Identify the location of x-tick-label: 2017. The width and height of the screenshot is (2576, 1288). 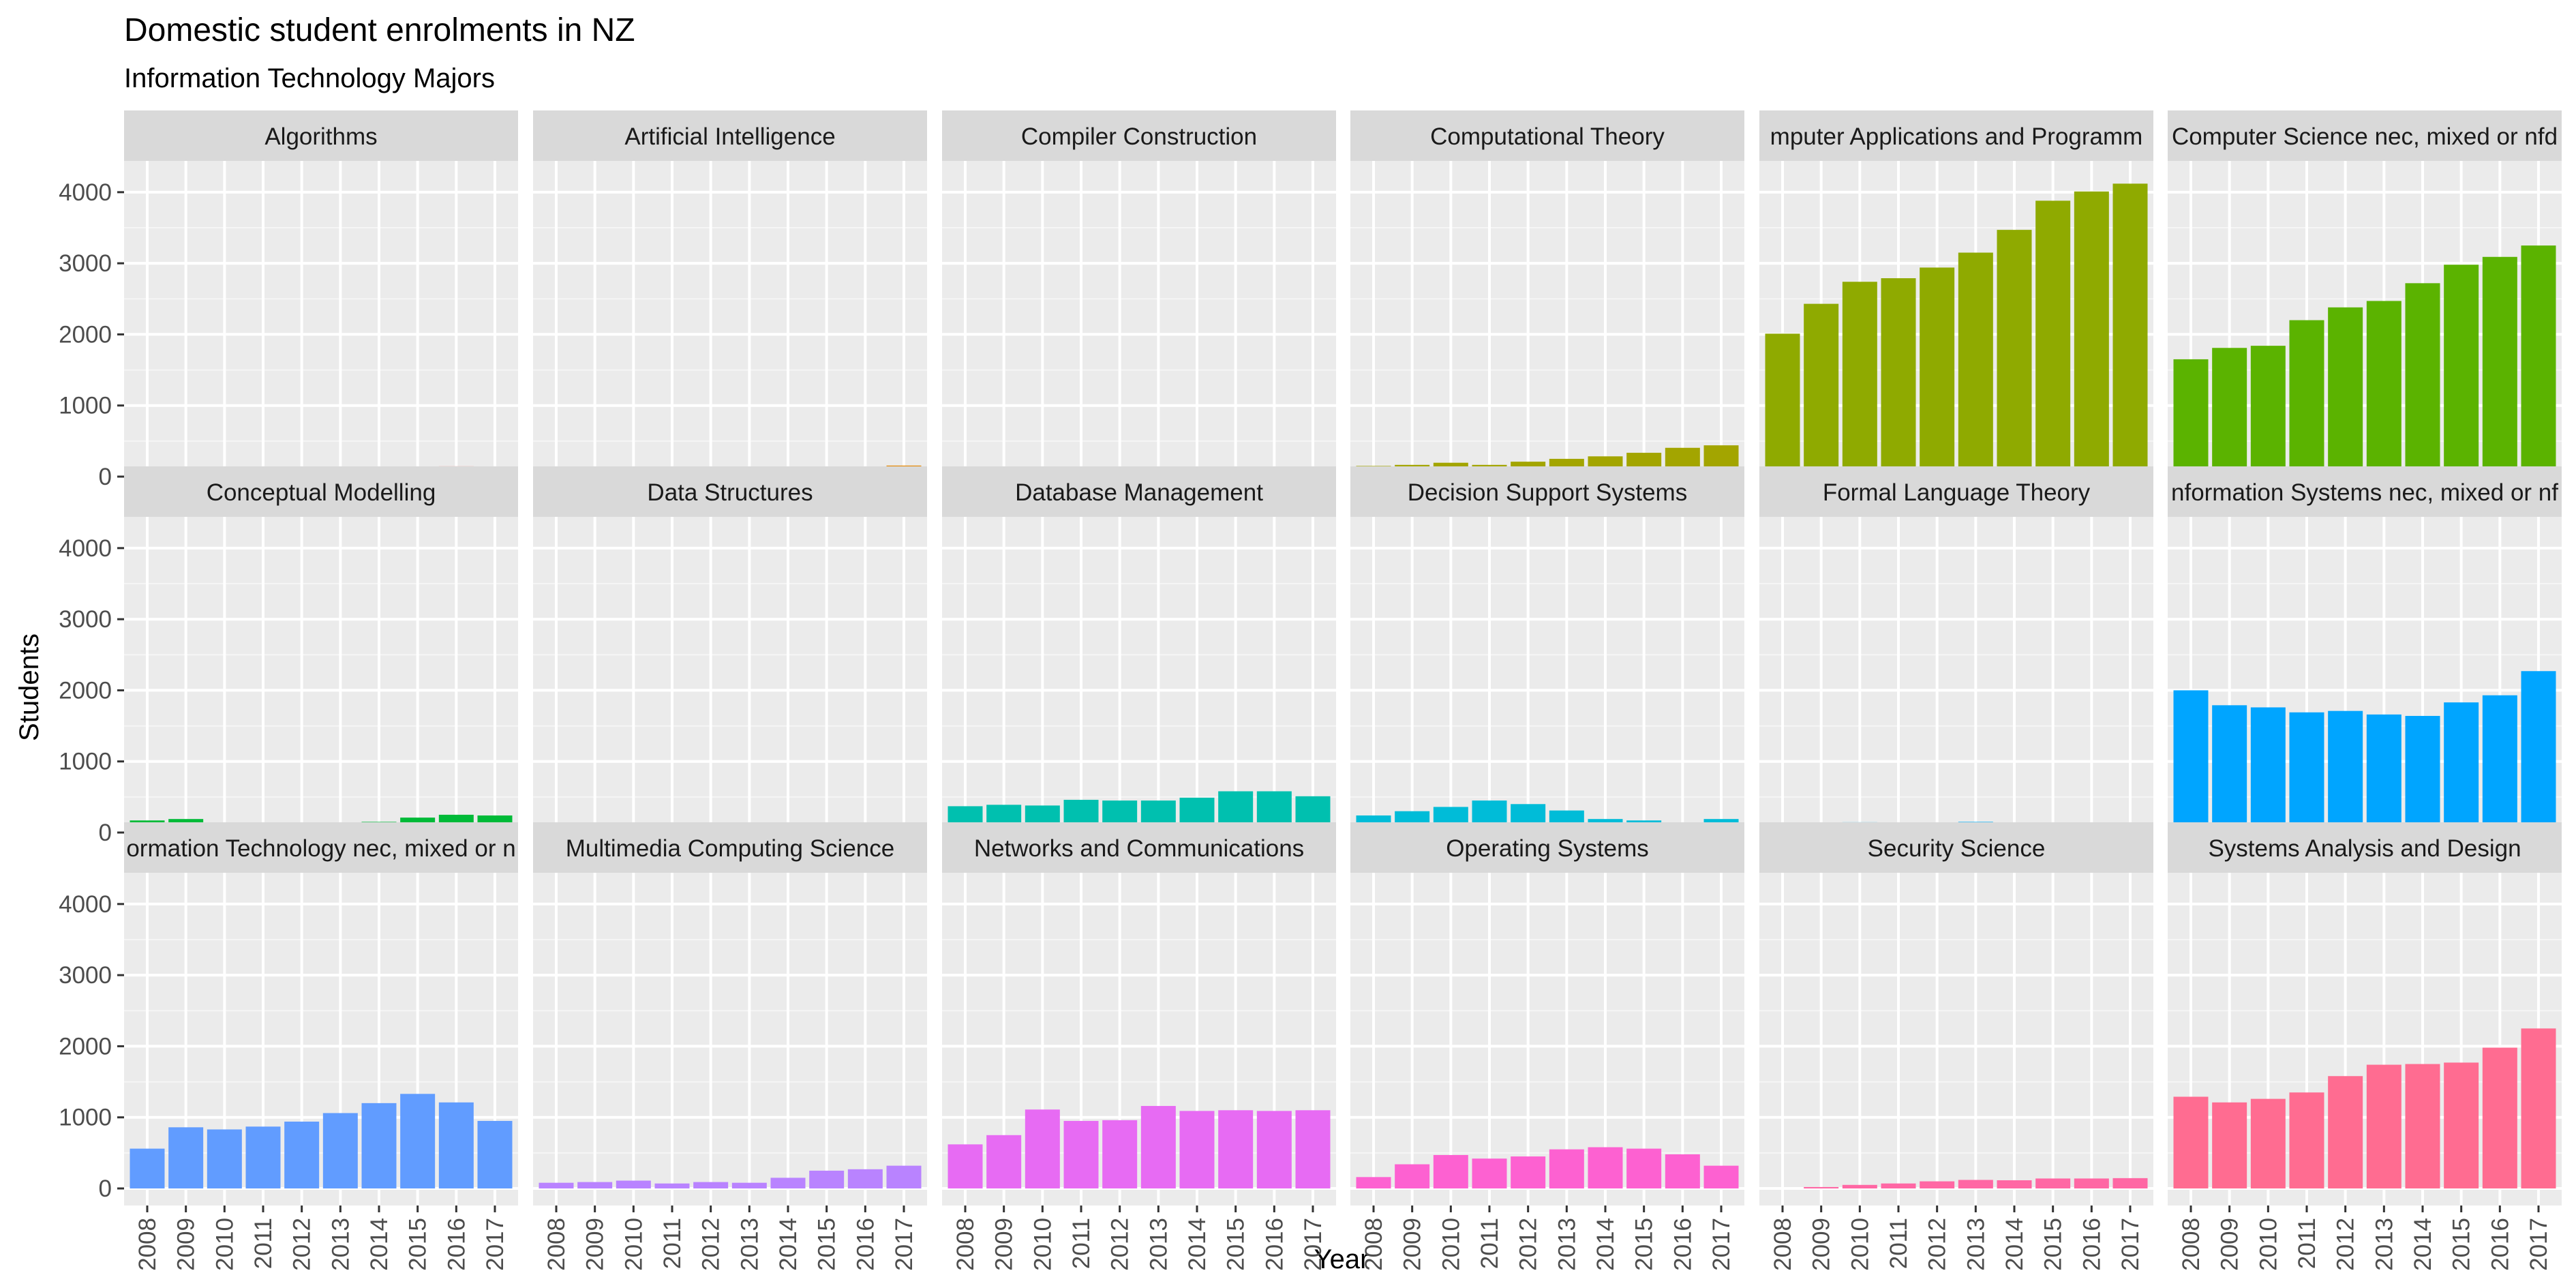
(496, 1244).